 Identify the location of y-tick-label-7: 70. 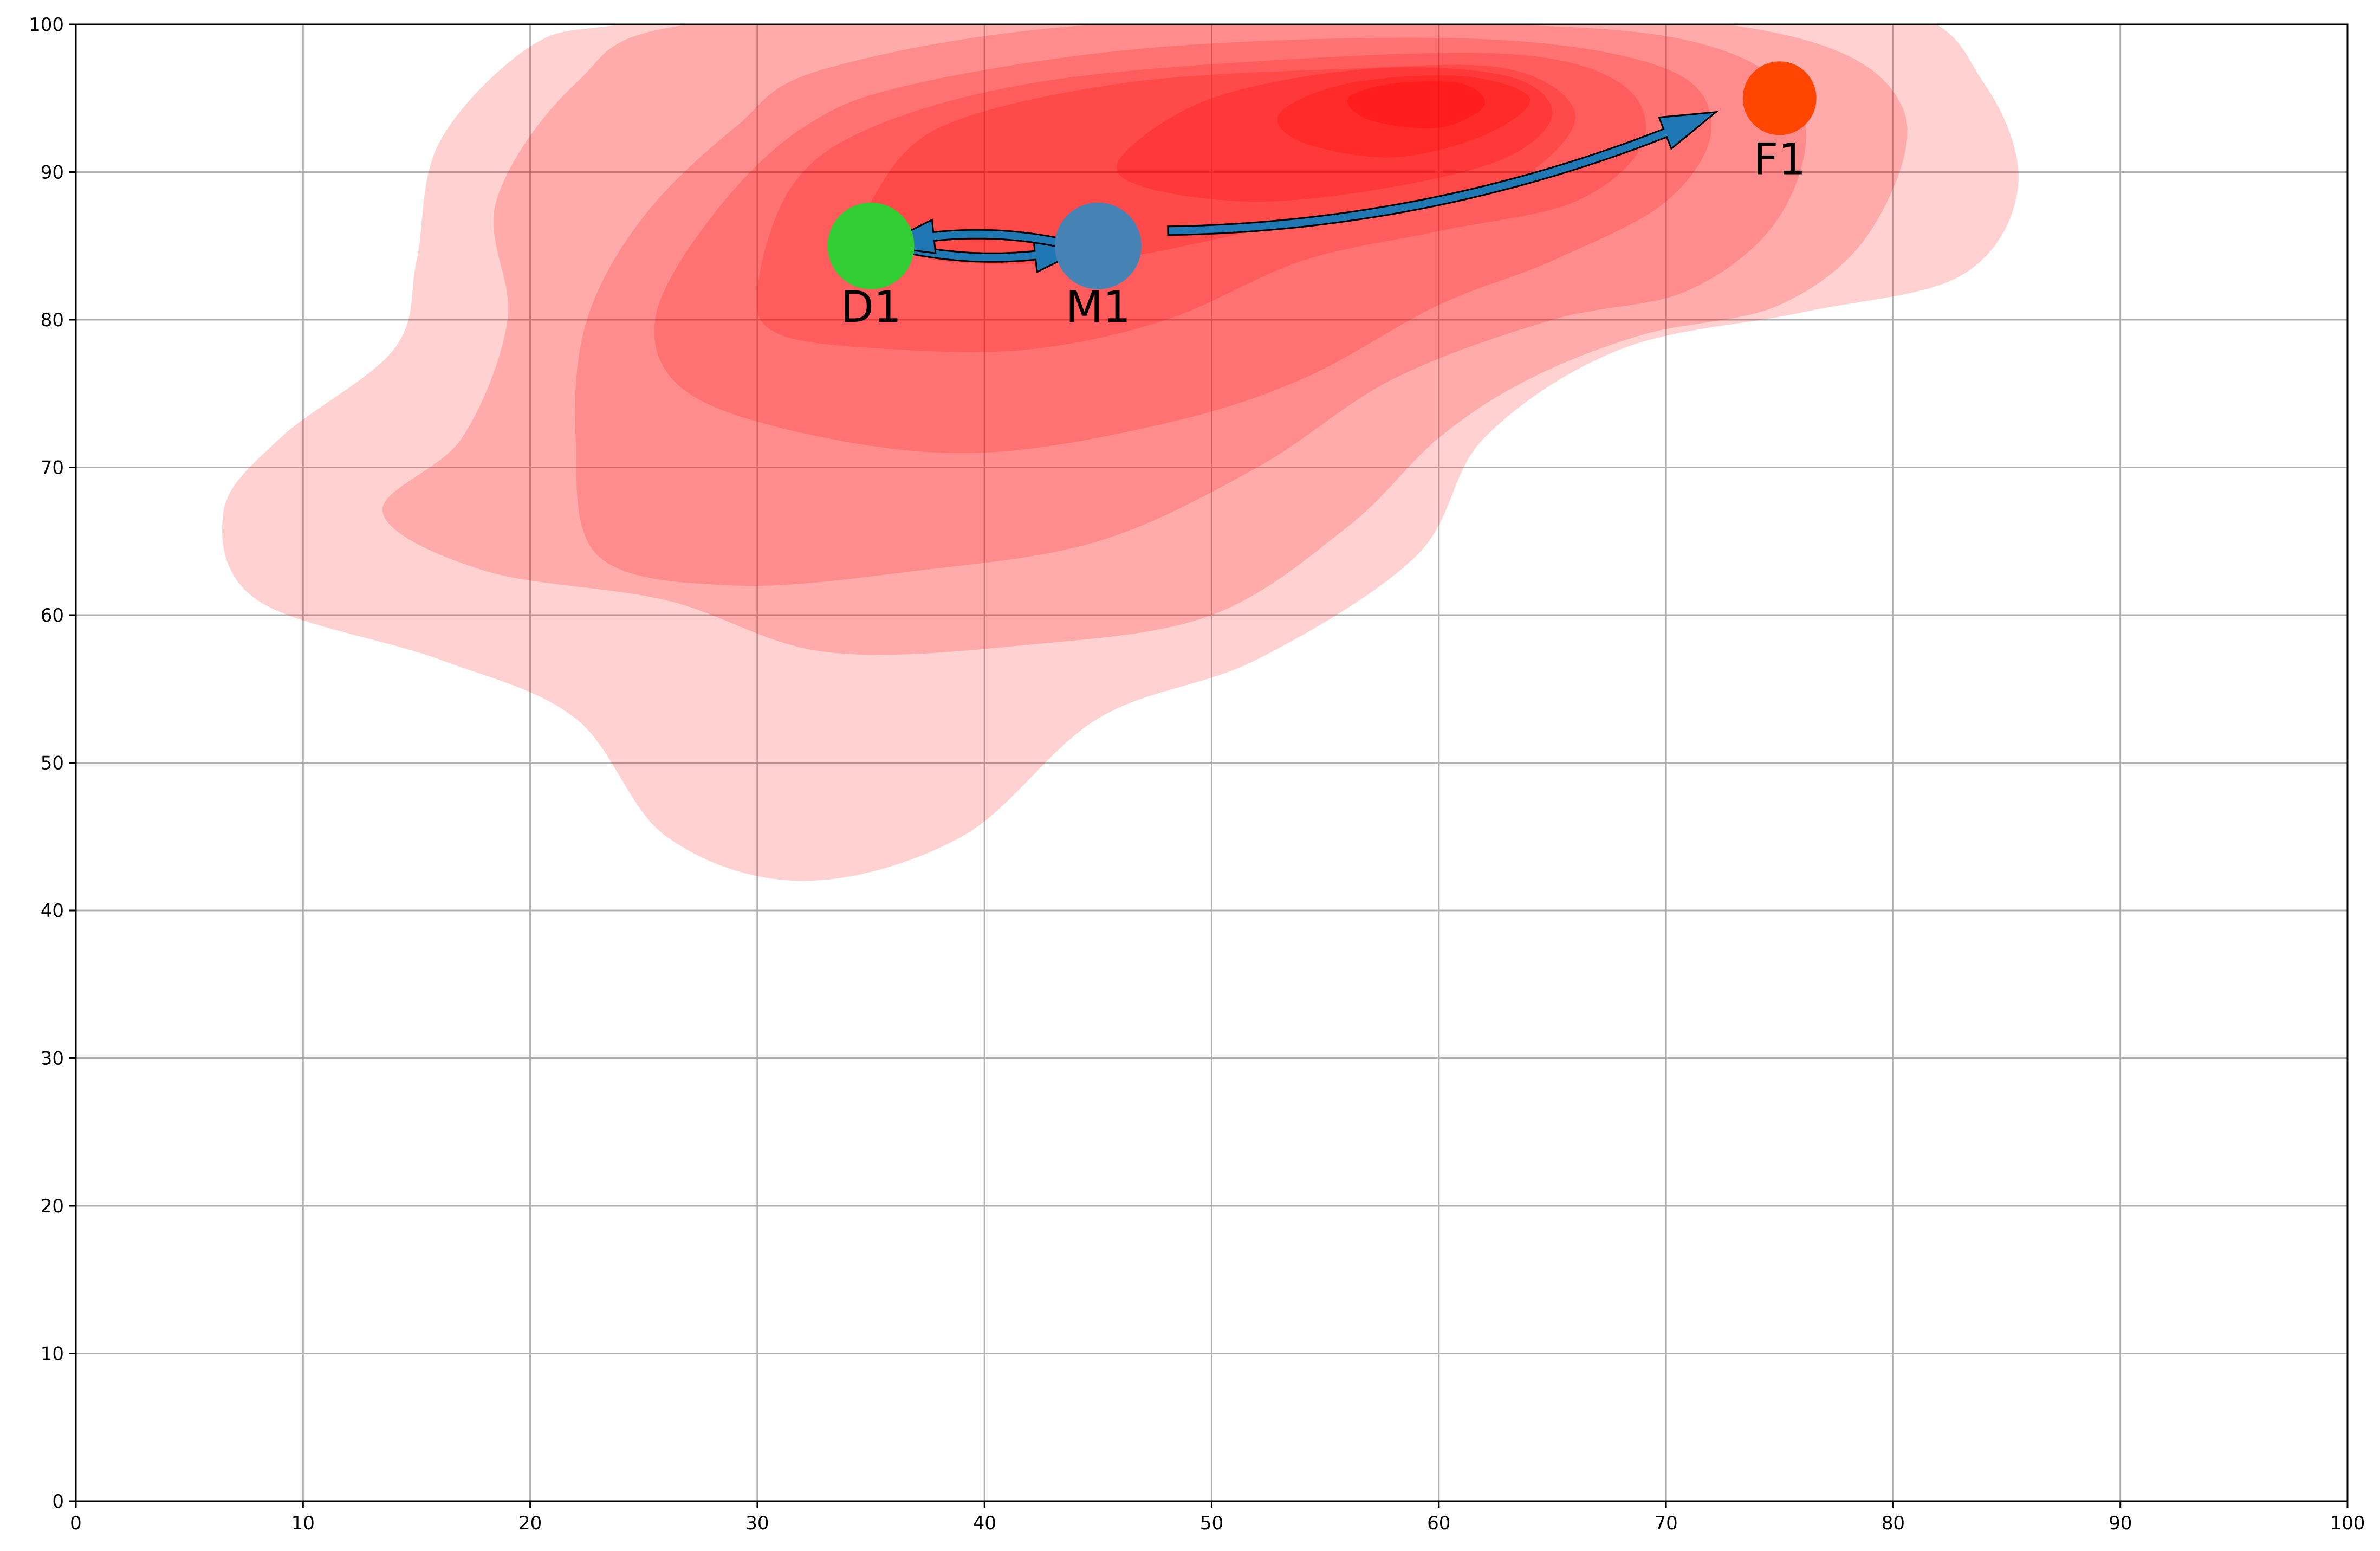
(52, 468).